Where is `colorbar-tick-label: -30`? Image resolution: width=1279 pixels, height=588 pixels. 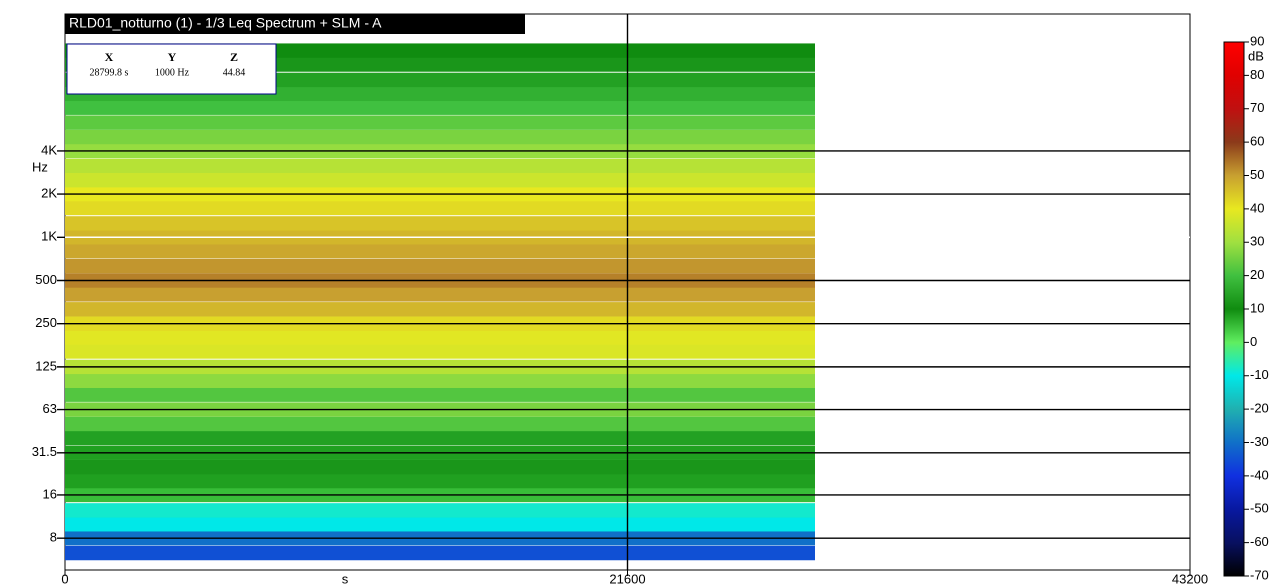
colorbar-tick-label: -30 is located at coordinates (1259, 441).